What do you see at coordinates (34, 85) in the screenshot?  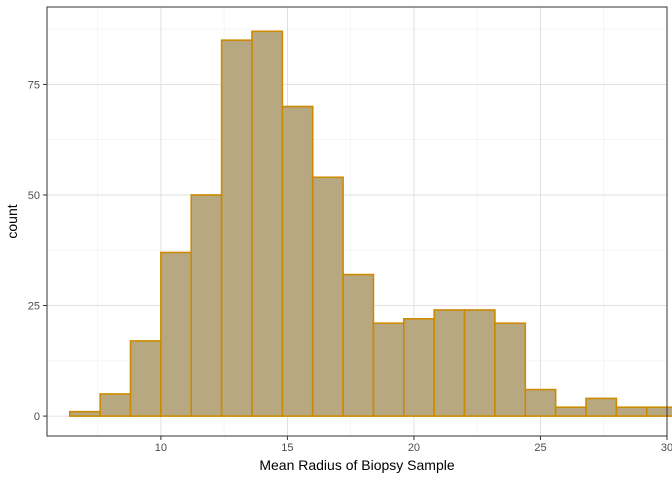 I see `y-tick-label: 75` at bounding box center [34, 85].